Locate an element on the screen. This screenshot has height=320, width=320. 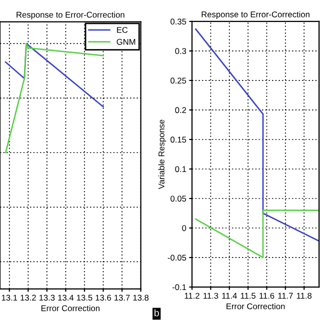
y-tick-label: 0.2 is located at coordinates (180, 110).